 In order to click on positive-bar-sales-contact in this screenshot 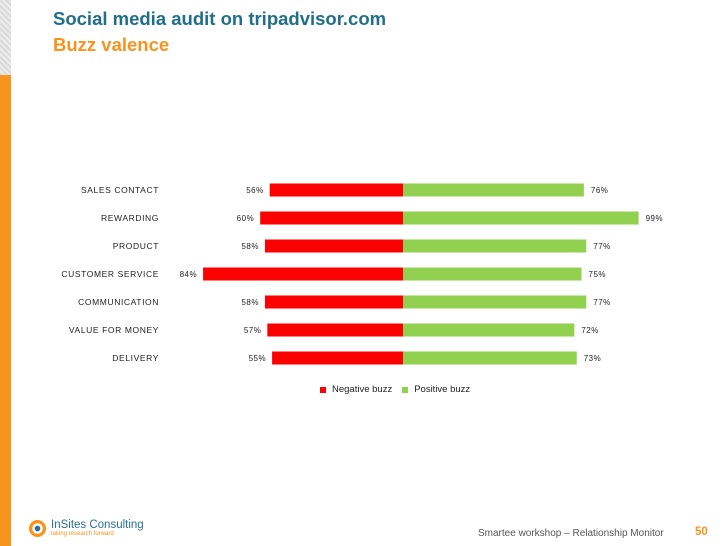, I will do `click(493, 190)`.